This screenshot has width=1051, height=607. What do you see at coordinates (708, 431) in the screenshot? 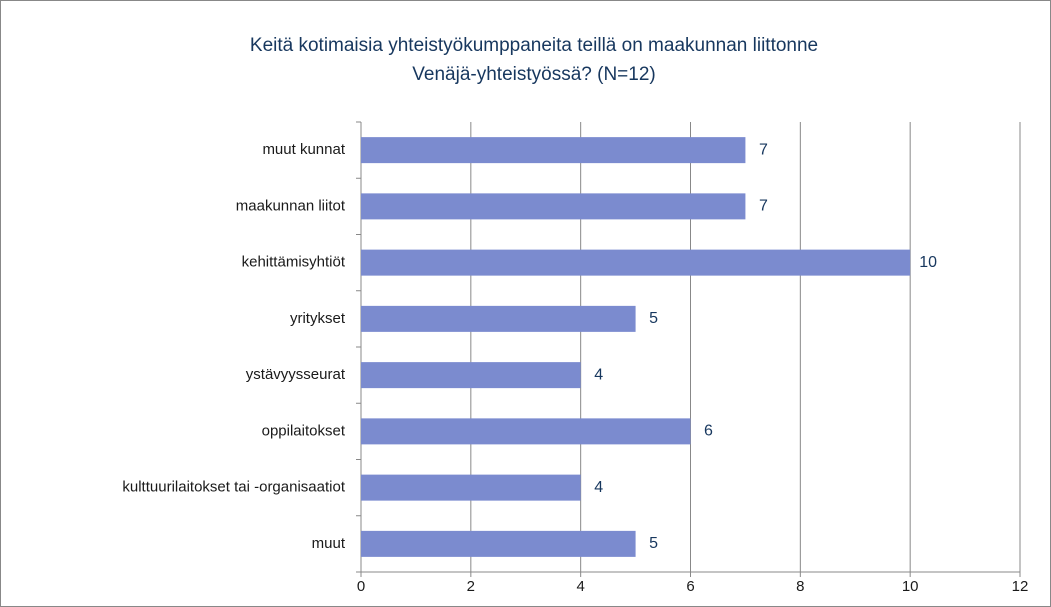
I see `value-label: 6` at bounding box center [708, 431].